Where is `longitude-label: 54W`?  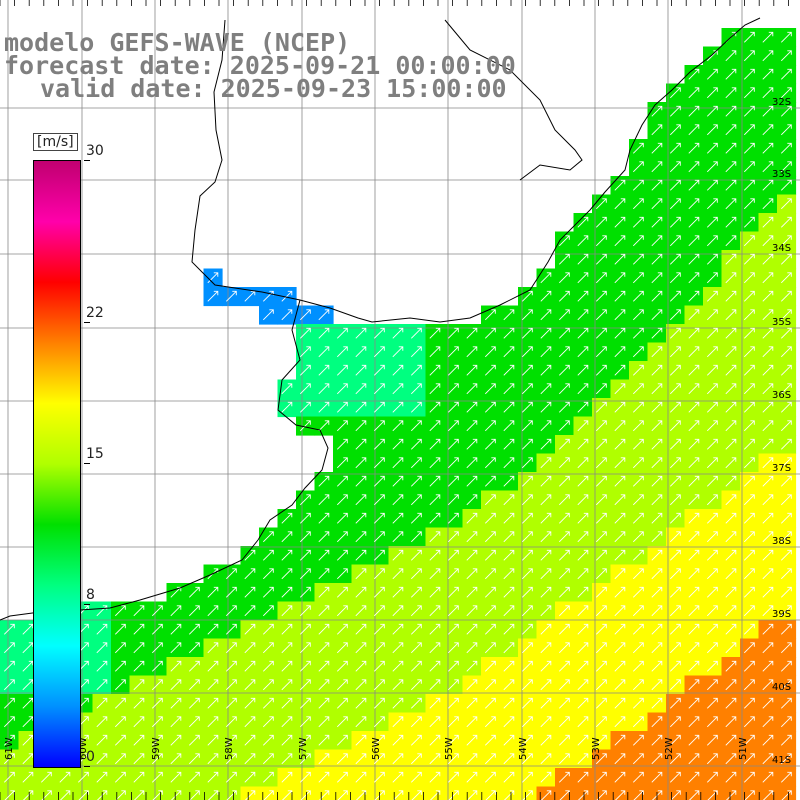 longitude-label: 54W is located at coordinates (523, 748).